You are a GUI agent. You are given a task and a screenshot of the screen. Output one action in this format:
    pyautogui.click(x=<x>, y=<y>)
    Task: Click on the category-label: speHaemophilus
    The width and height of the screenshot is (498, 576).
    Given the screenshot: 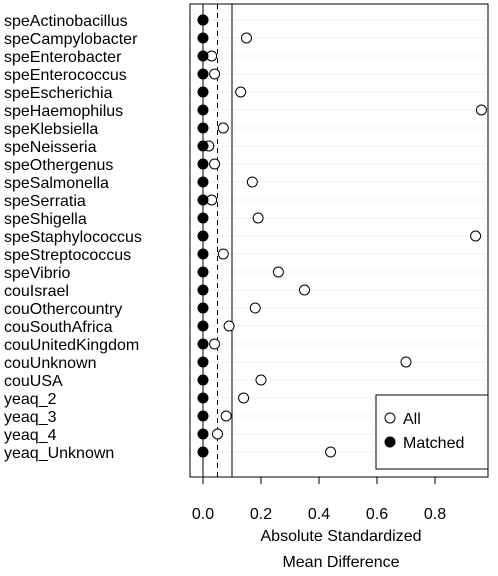 What is the action you would take?
    pyautogui.click(x=63, y=111)
    